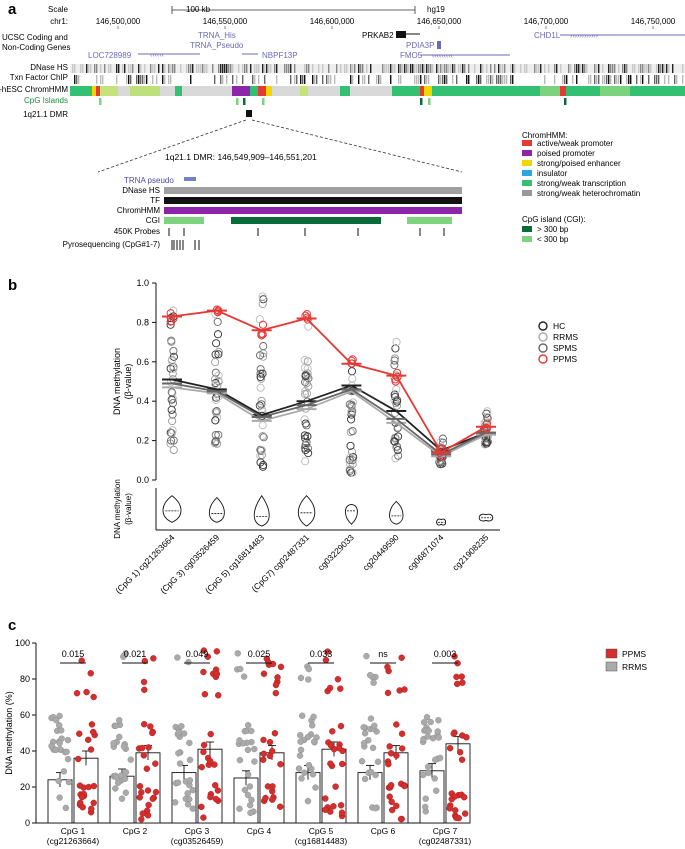  I want to click on cgi-legend: > 300 bp< 300 bp, so click(545, 234).